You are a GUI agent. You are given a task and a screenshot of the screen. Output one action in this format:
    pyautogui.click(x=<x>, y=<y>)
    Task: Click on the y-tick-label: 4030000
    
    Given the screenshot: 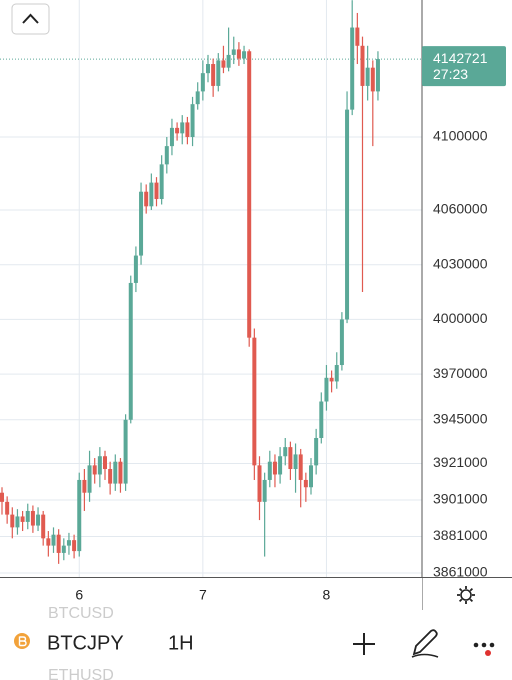 What is the action you would take?
    pyautogui.click(x=460, y=263)
    